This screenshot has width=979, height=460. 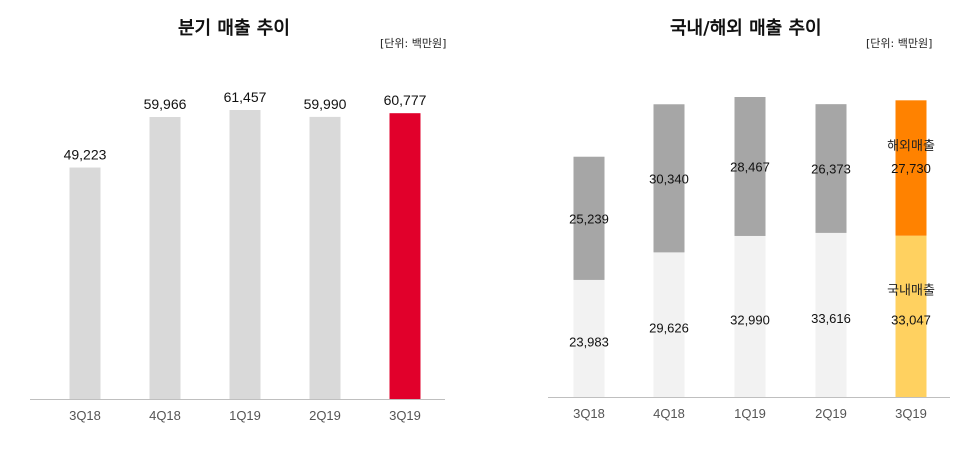 I want to click on bar-overseas-3Q19, so click(x=911, y=168).